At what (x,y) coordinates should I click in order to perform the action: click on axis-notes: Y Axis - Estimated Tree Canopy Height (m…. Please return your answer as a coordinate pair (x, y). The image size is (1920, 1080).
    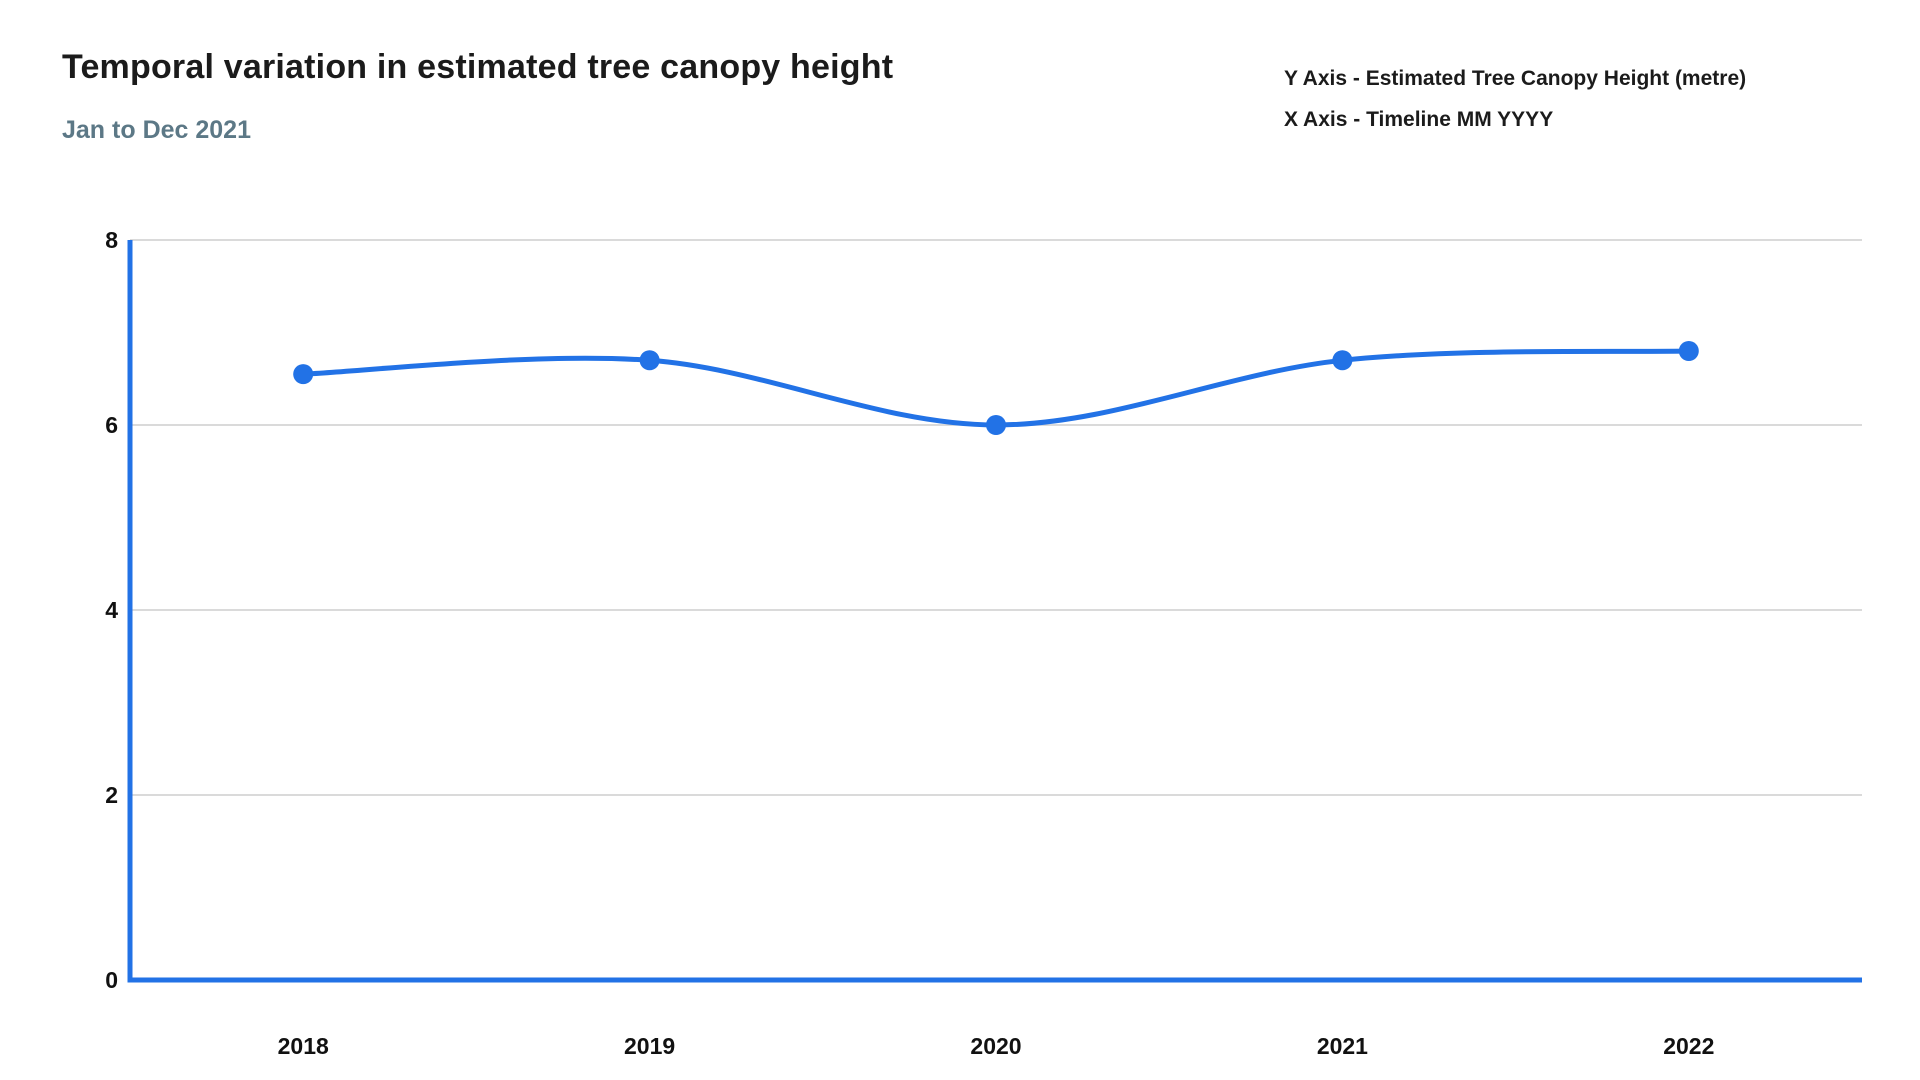
    Looking at the image, I should click on (1515, 99).